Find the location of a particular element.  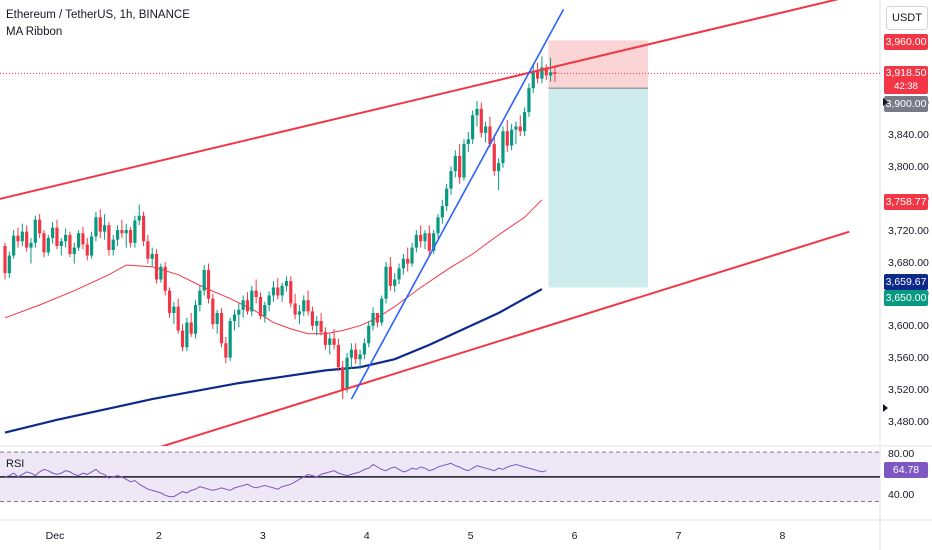

take-profit-zone is located at coordinates (598, 188).